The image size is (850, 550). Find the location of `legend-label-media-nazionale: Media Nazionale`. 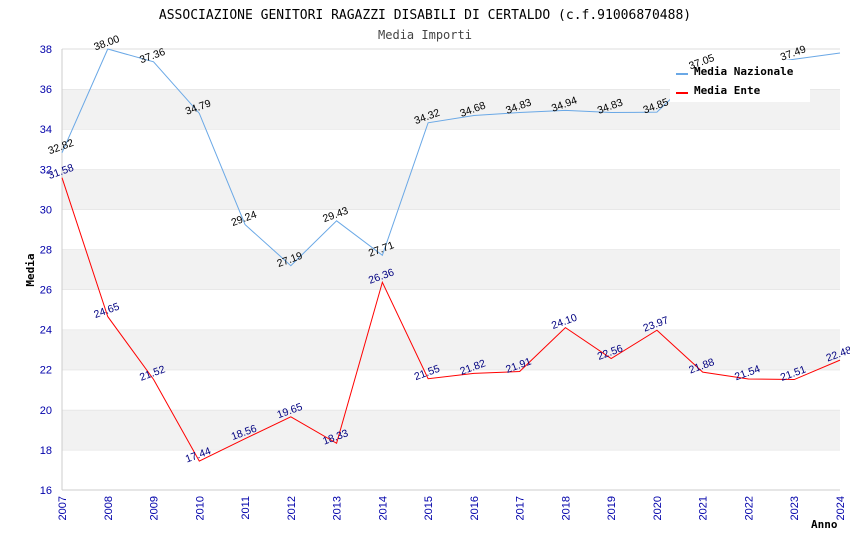

legend-label-media-nazionale: Media Nazionale is located at coordinates (744, 71).